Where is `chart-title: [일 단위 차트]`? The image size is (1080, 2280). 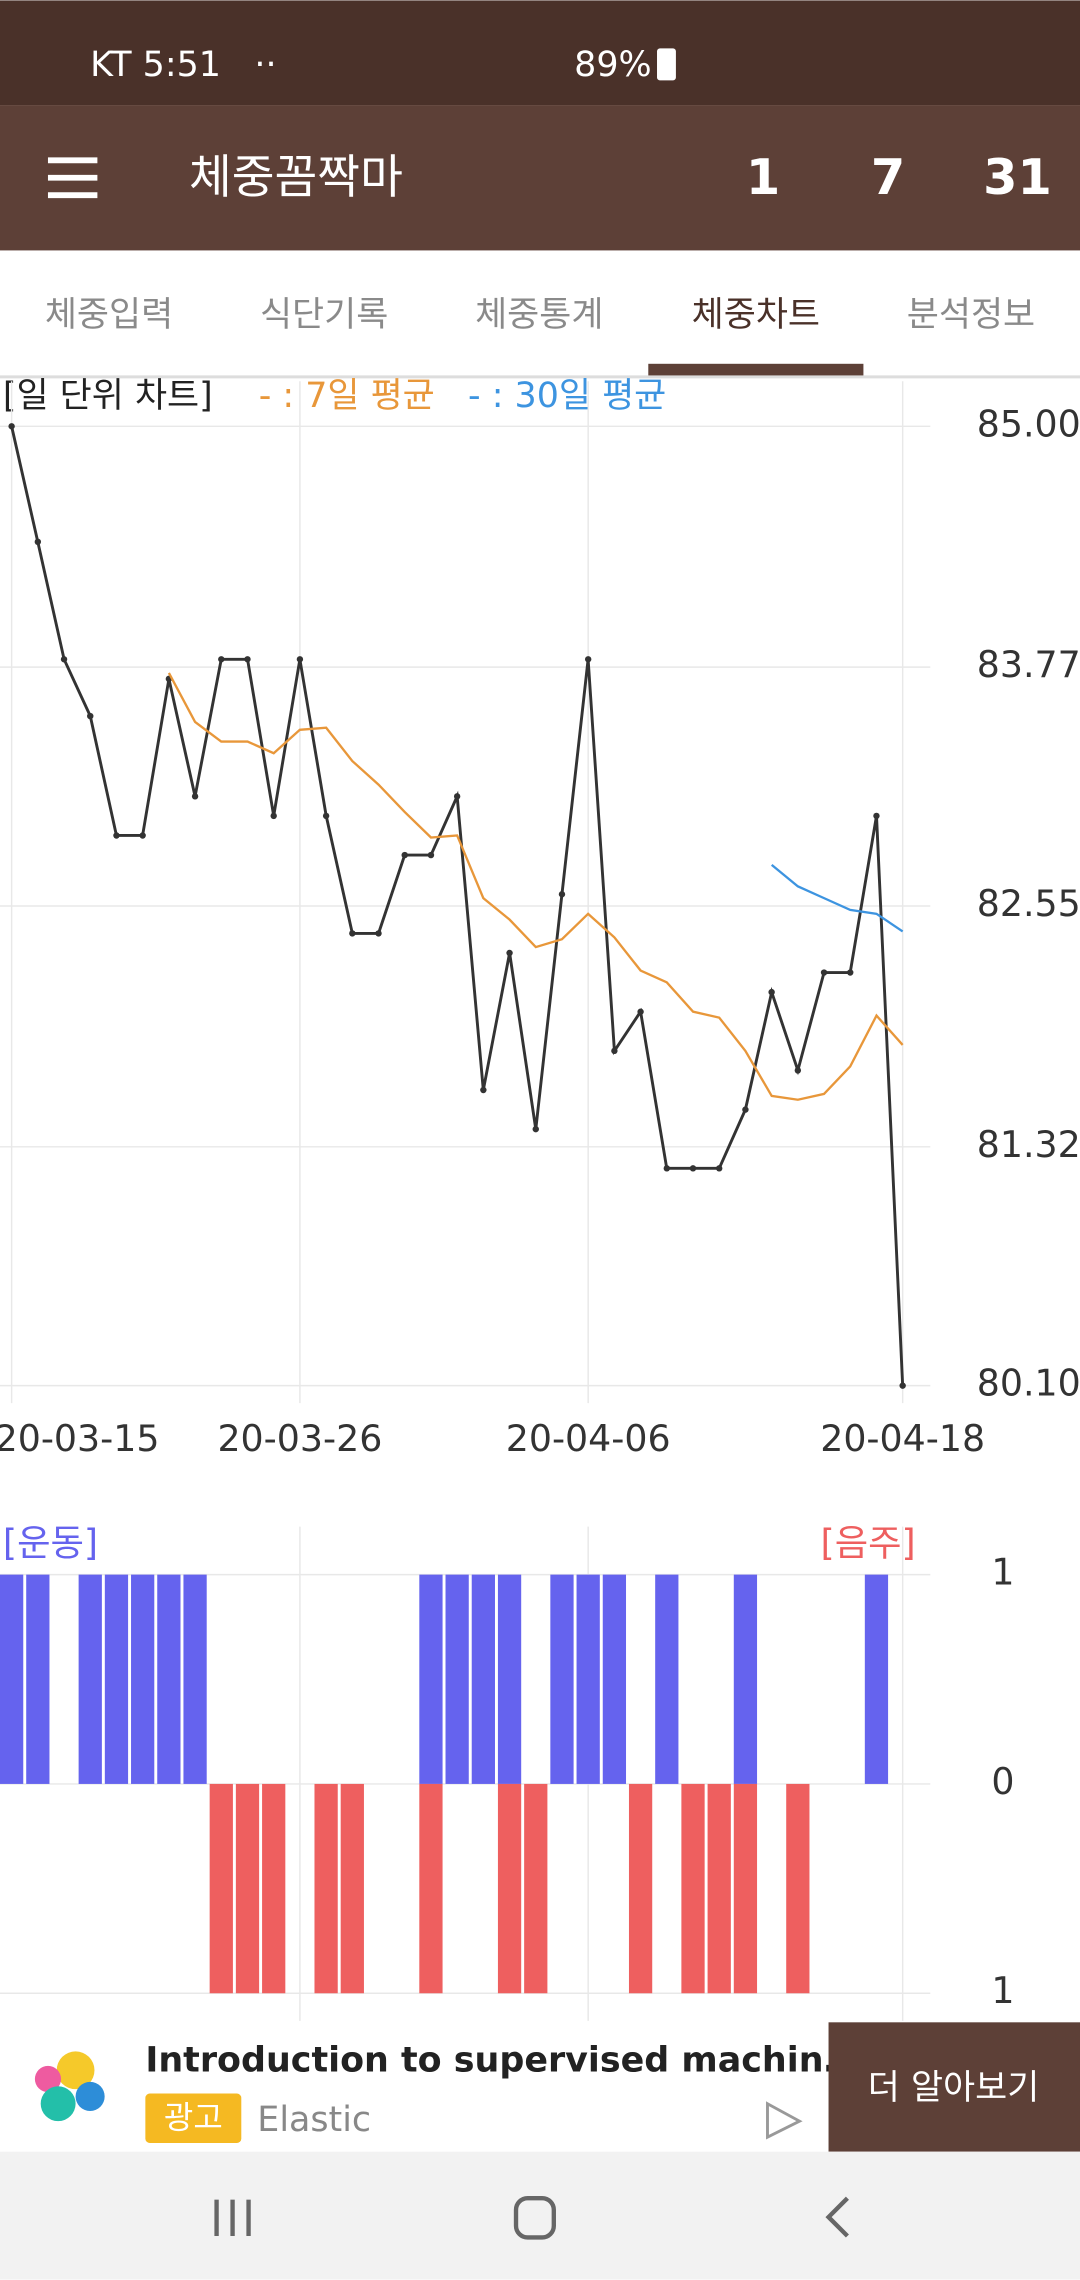 chart-title: [일 단위 차트] is located at coordinates (108, 396).